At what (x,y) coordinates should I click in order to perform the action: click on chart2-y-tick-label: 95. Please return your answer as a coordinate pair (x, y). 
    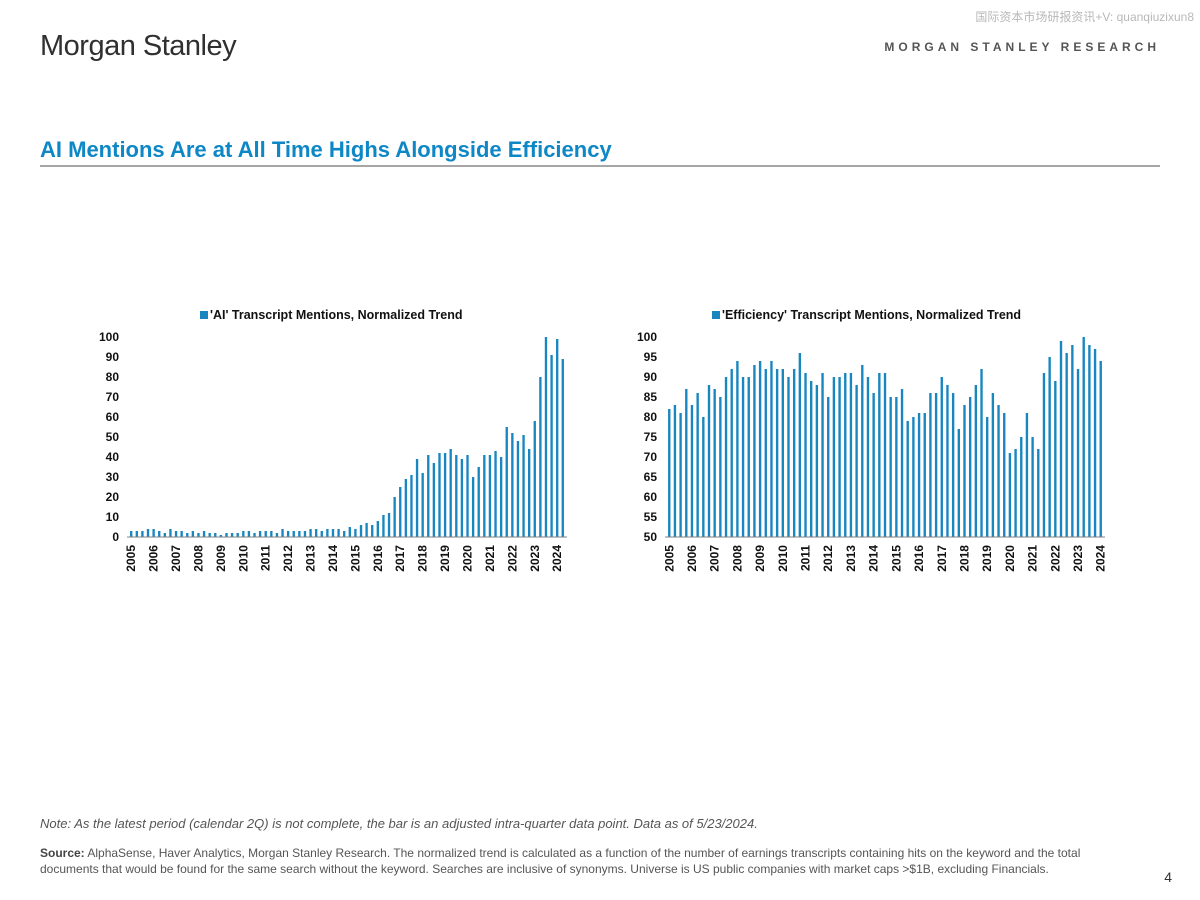
    Looking at the image, I should click on (651, 357).